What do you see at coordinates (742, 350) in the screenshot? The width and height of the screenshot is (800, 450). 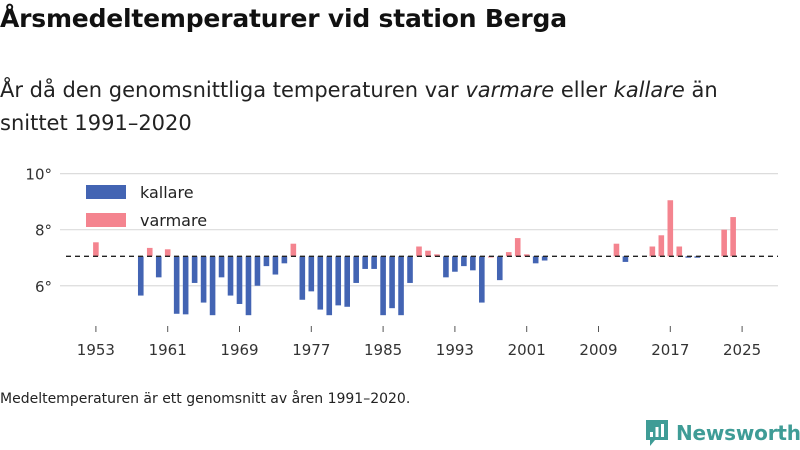 I see `x-tick-label: 2025` at bounding box center [742, 350].